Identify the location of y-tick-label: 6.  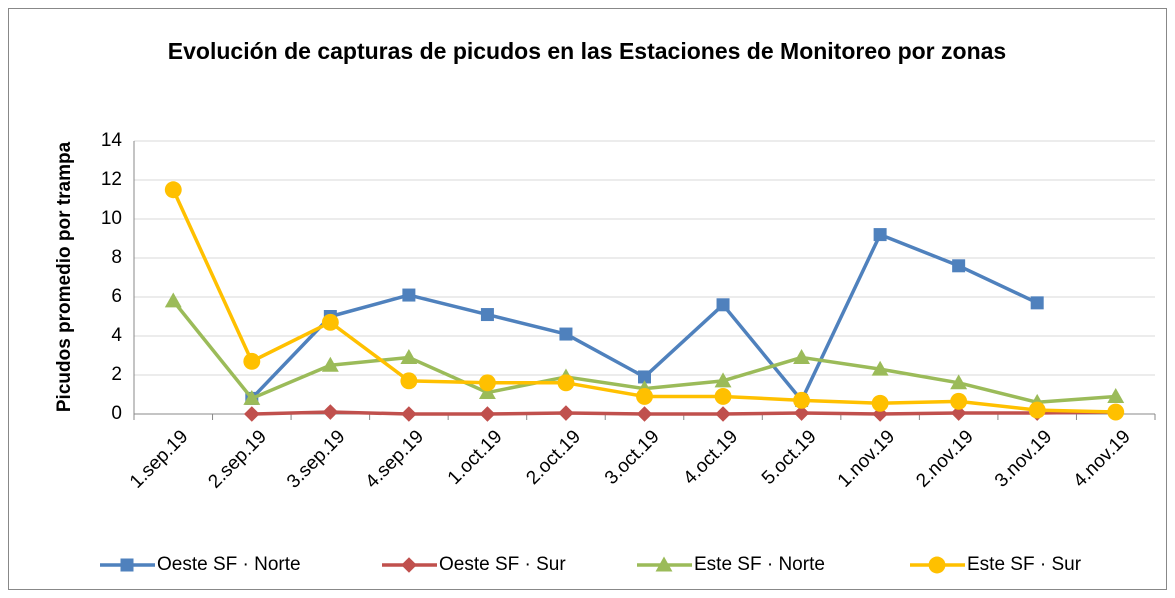
(116, 296).